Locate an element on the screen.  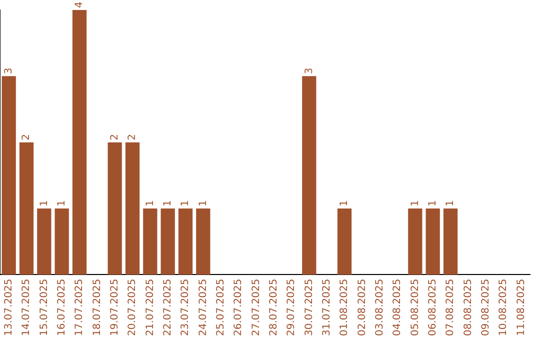
x-tick-label: 11.08.2025 is located at coordinates (521, 307).